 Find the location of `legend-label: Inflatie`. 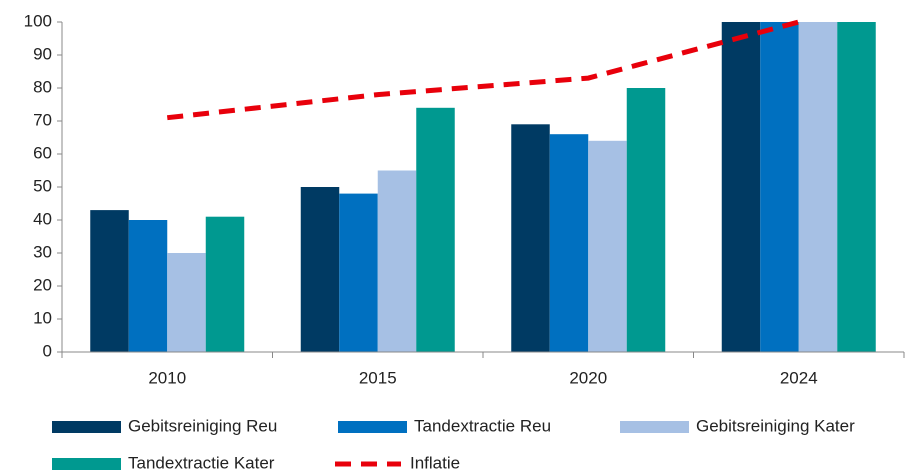

legend-label: Inflatie is located at coordinates (435, 462).